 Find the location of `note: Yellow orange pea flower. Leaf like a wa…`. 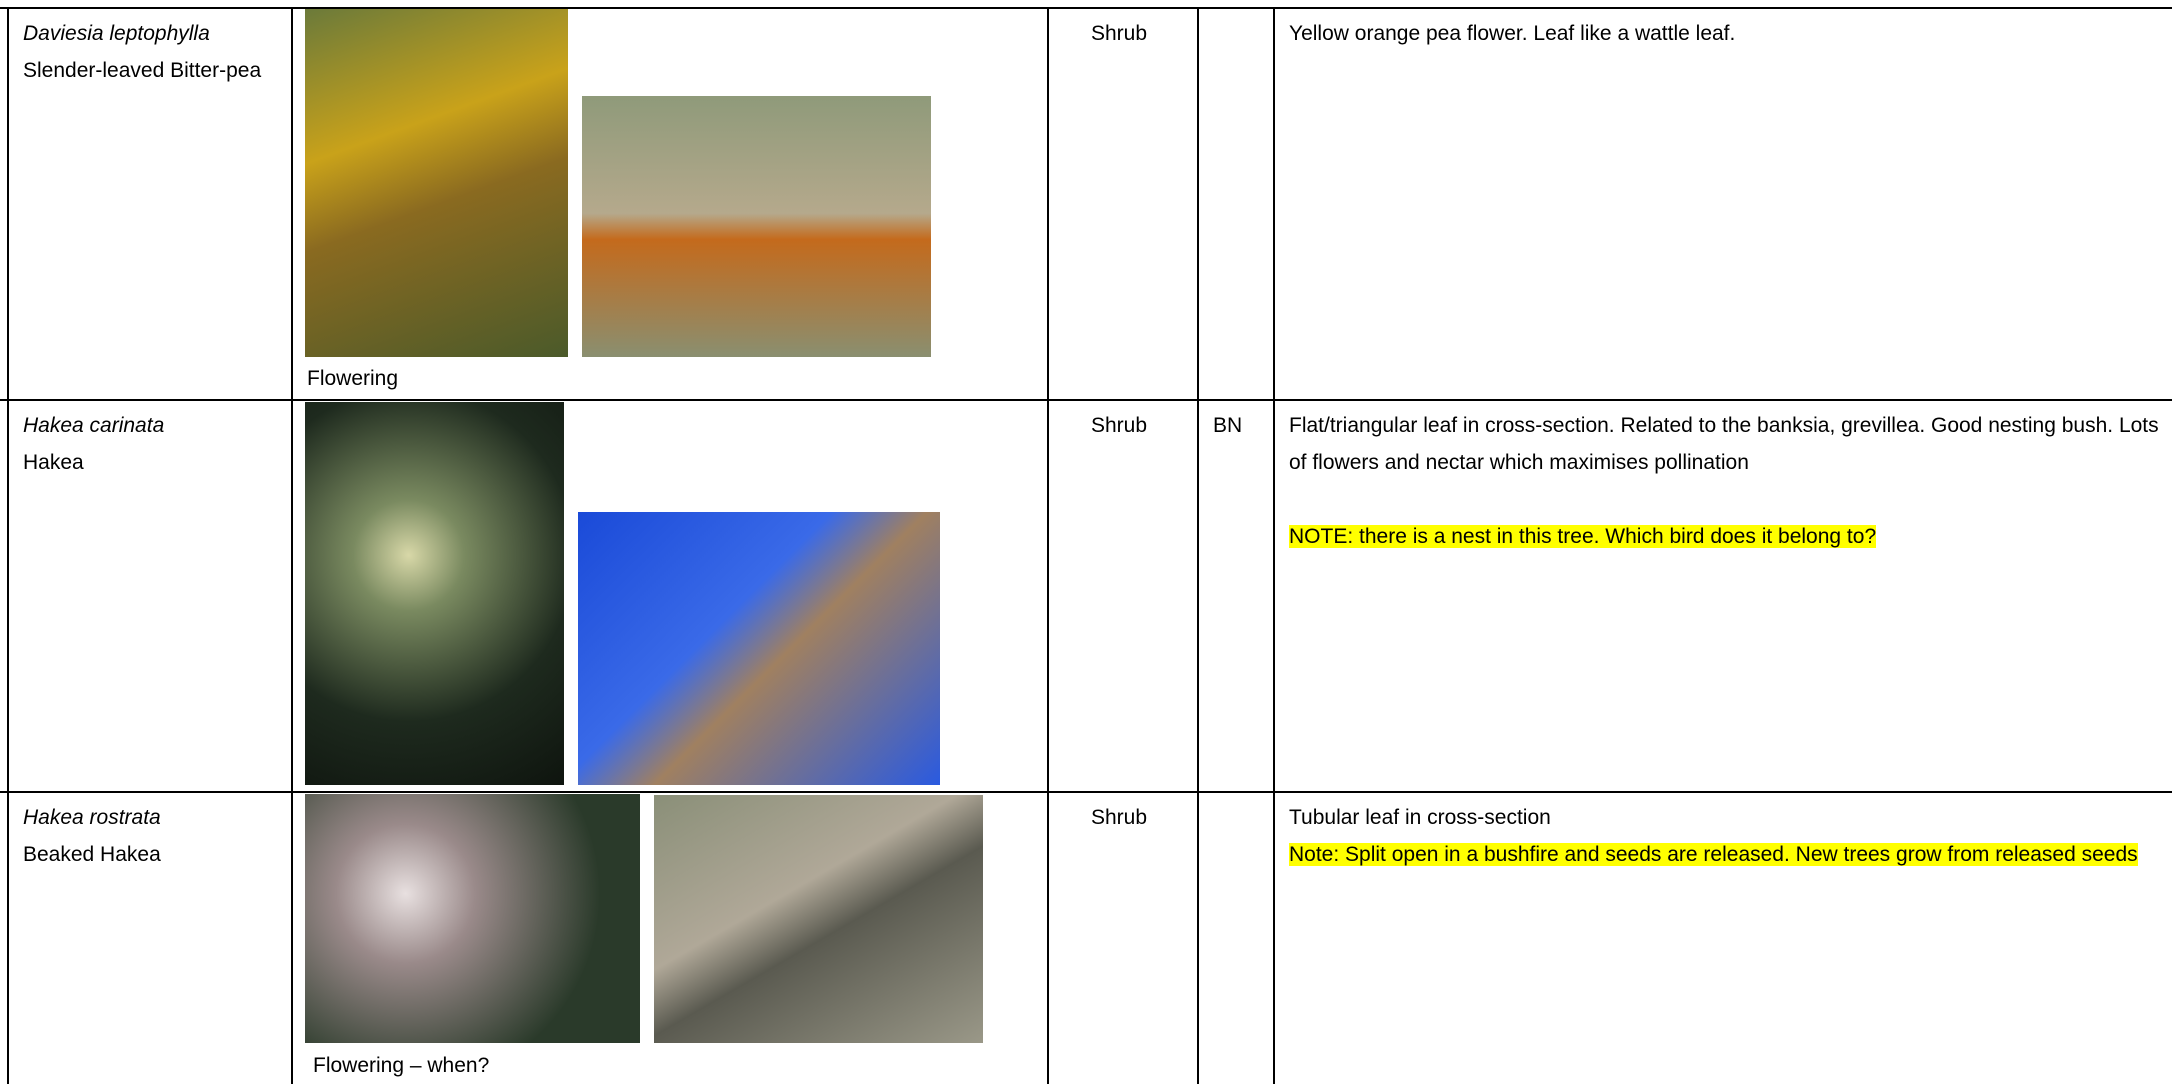

note: Yellow orange pea flower. Leaf like a wa… is located at coordinates (1512, 33).